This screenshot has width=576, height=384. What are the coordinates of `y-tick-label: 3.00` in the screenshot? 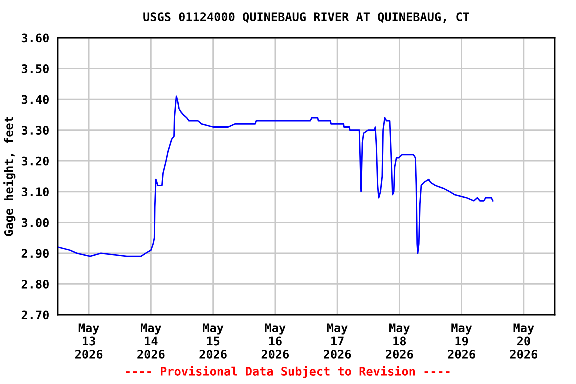 It's located at (35, 223).